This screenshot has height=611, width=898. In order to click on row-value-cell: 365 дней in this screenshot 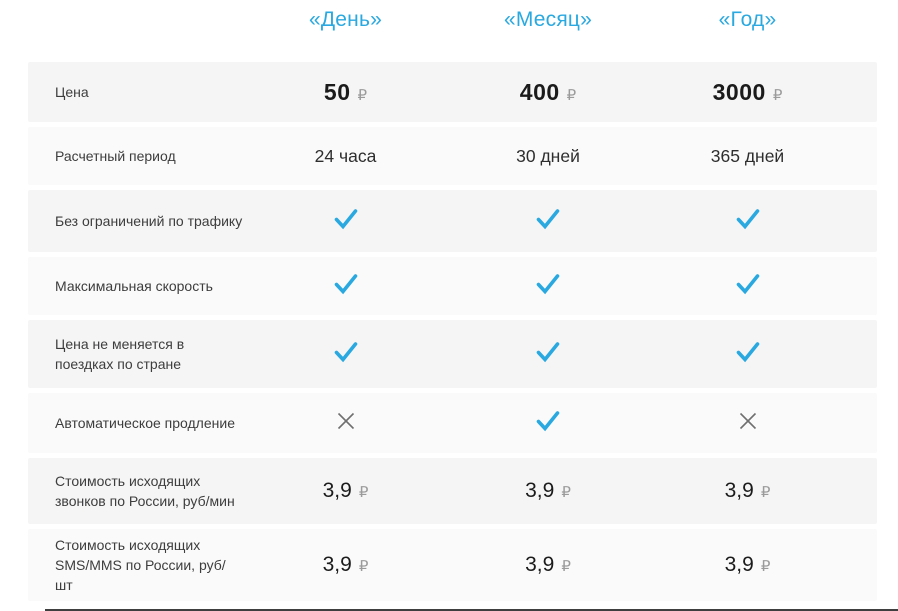, I will do `click(747, 156)`.